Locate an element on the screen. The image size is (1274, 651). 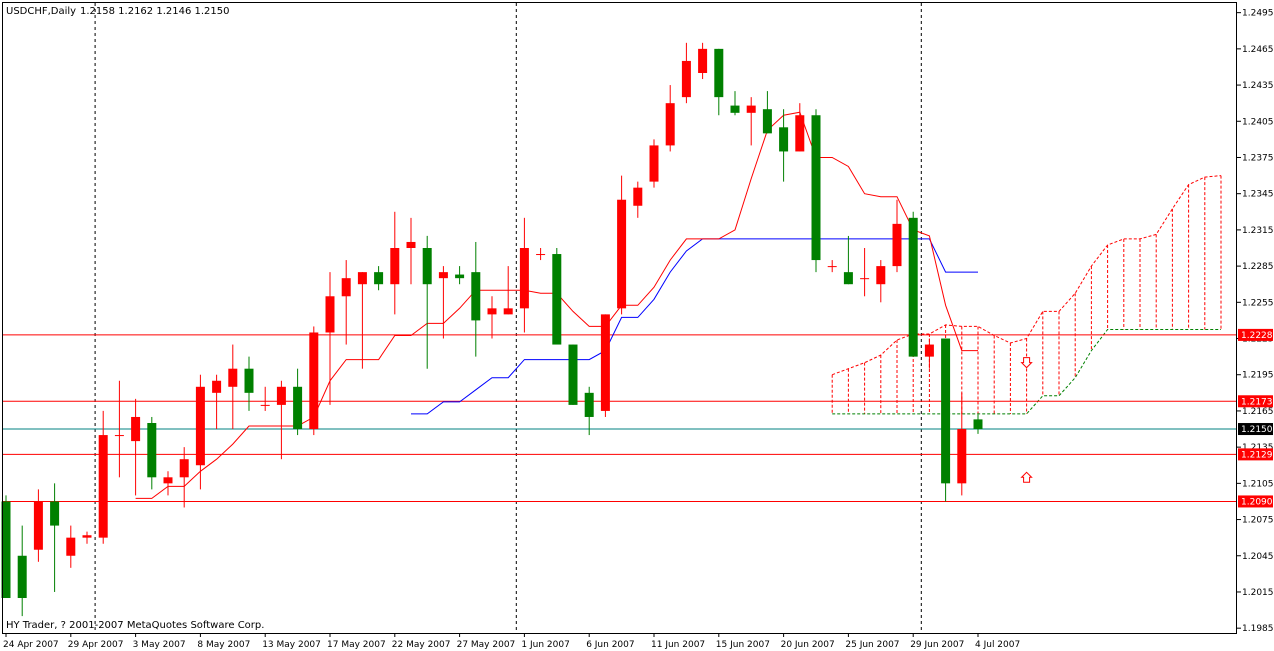
current-price-tag: 1.2150 is located at coordinates (1255, 429).